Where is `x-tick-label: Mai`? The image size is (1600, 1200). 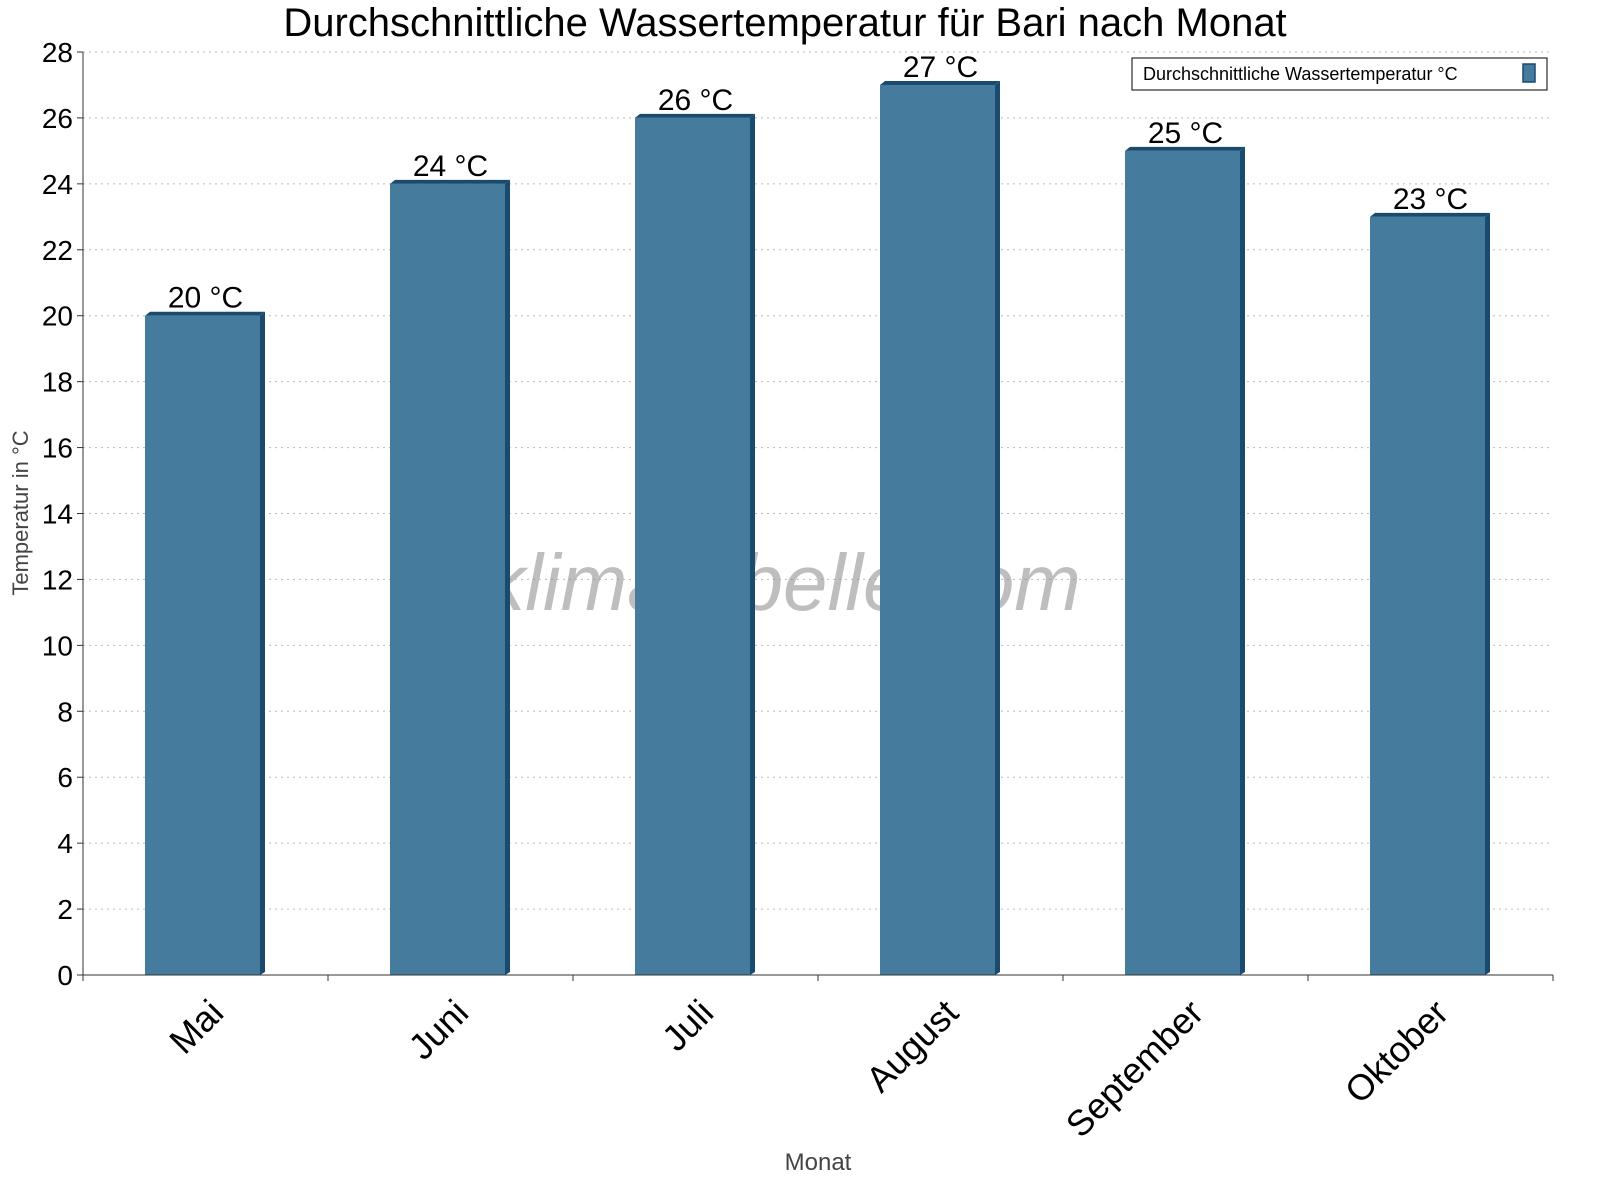 x-tick-label: Mai is located at coordinates (196, 1027).